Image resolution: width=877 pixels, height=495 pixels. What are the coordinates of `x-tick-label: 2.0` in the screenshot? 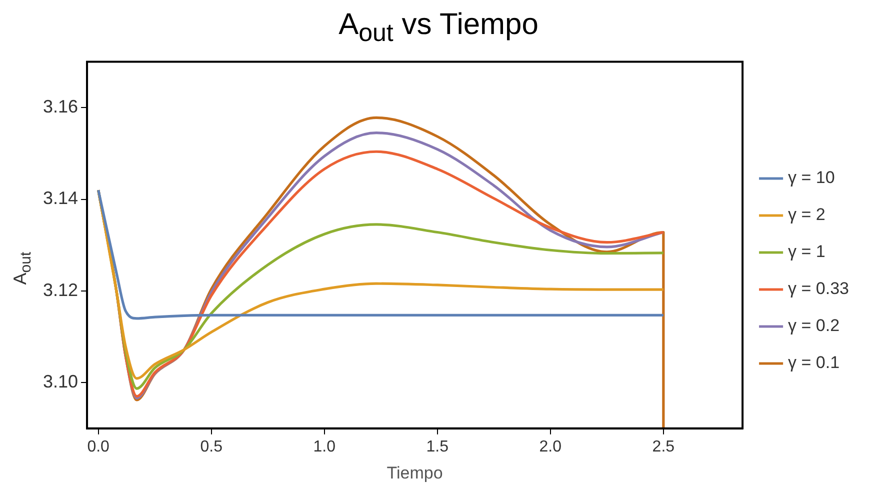 It's located at (550, 447).